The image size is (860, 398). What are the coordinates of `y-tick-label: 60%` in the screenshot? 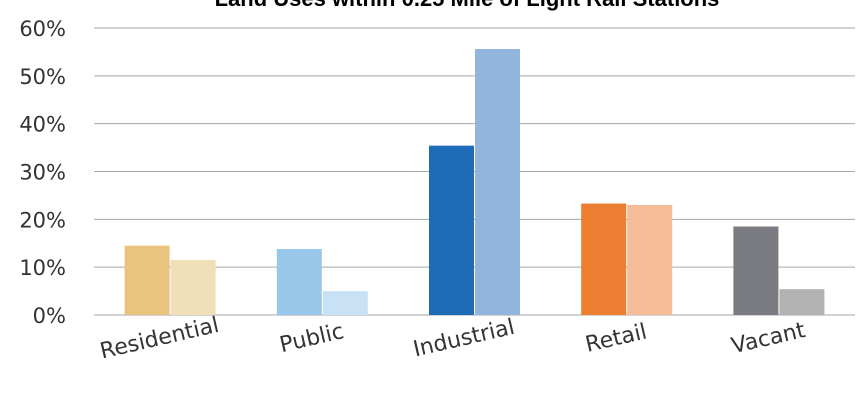 It's located at (42, 29).